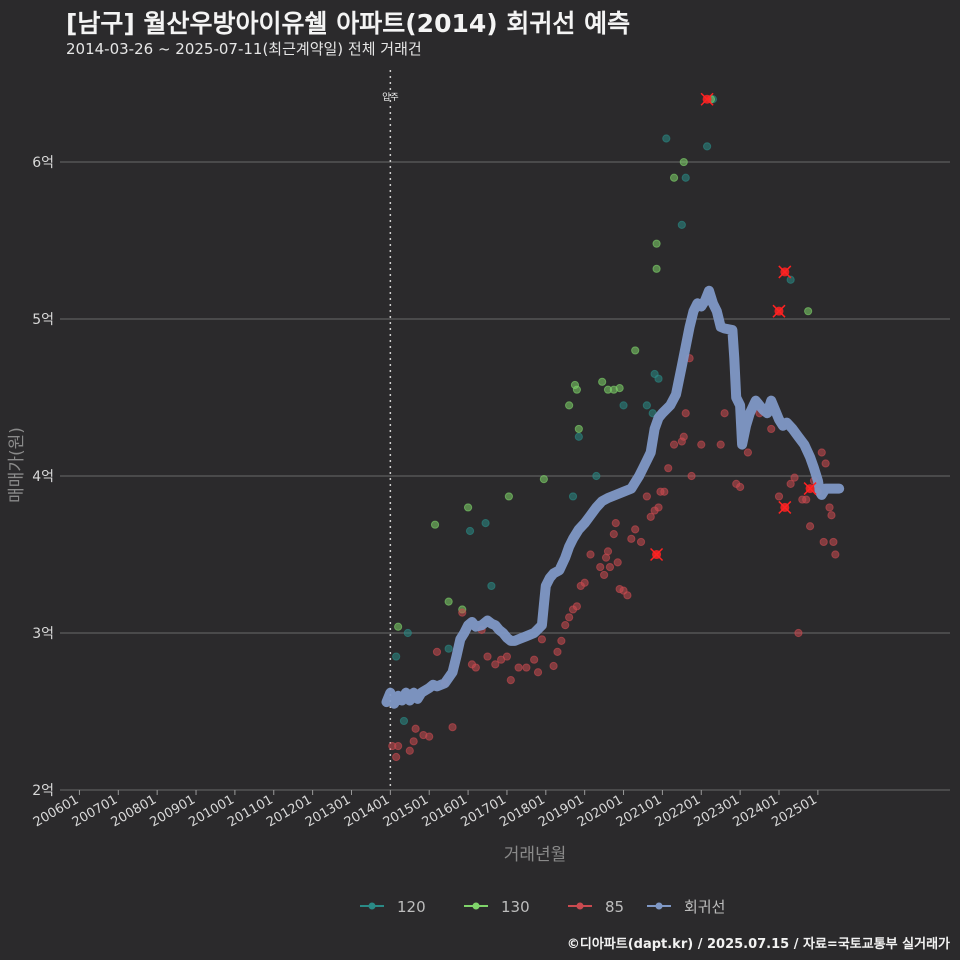  Describe the element at coordinates (17, 465) in the screenshot. I see `y-axis-title: 매매가(원)` at that location.